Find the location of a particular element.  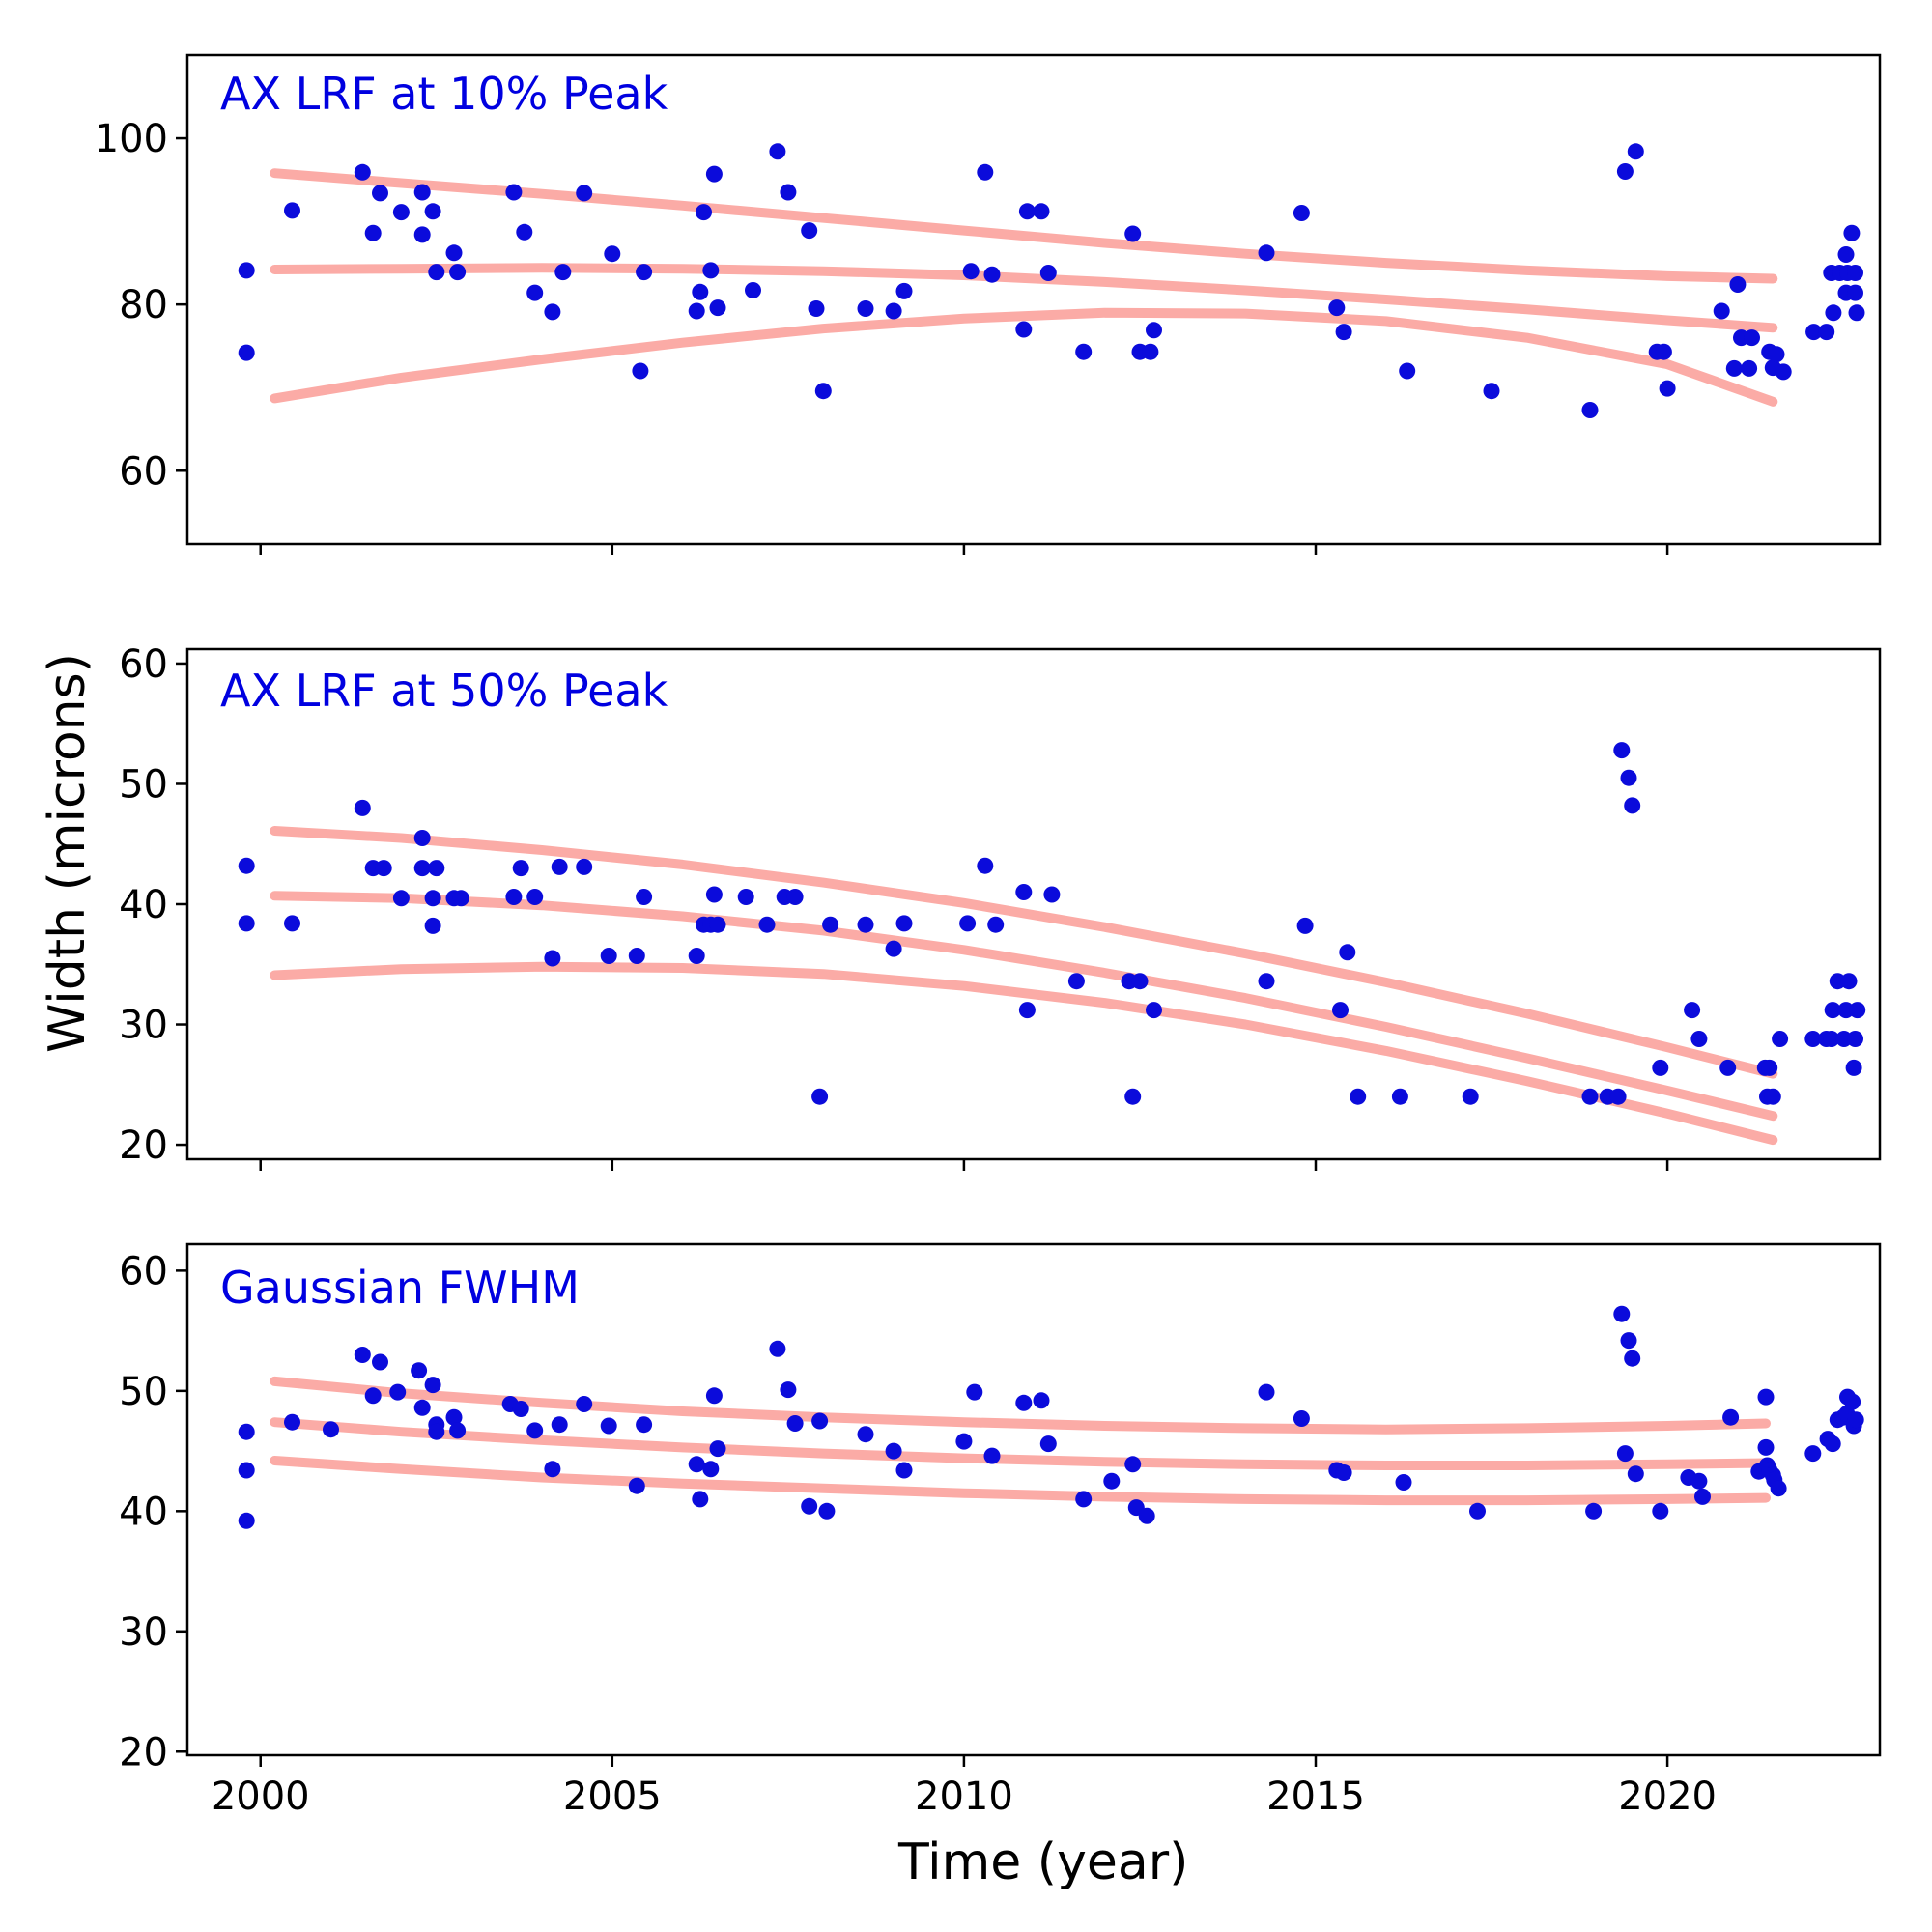

y-axis-label: Width (microns) is located at coordinates (68, 853).